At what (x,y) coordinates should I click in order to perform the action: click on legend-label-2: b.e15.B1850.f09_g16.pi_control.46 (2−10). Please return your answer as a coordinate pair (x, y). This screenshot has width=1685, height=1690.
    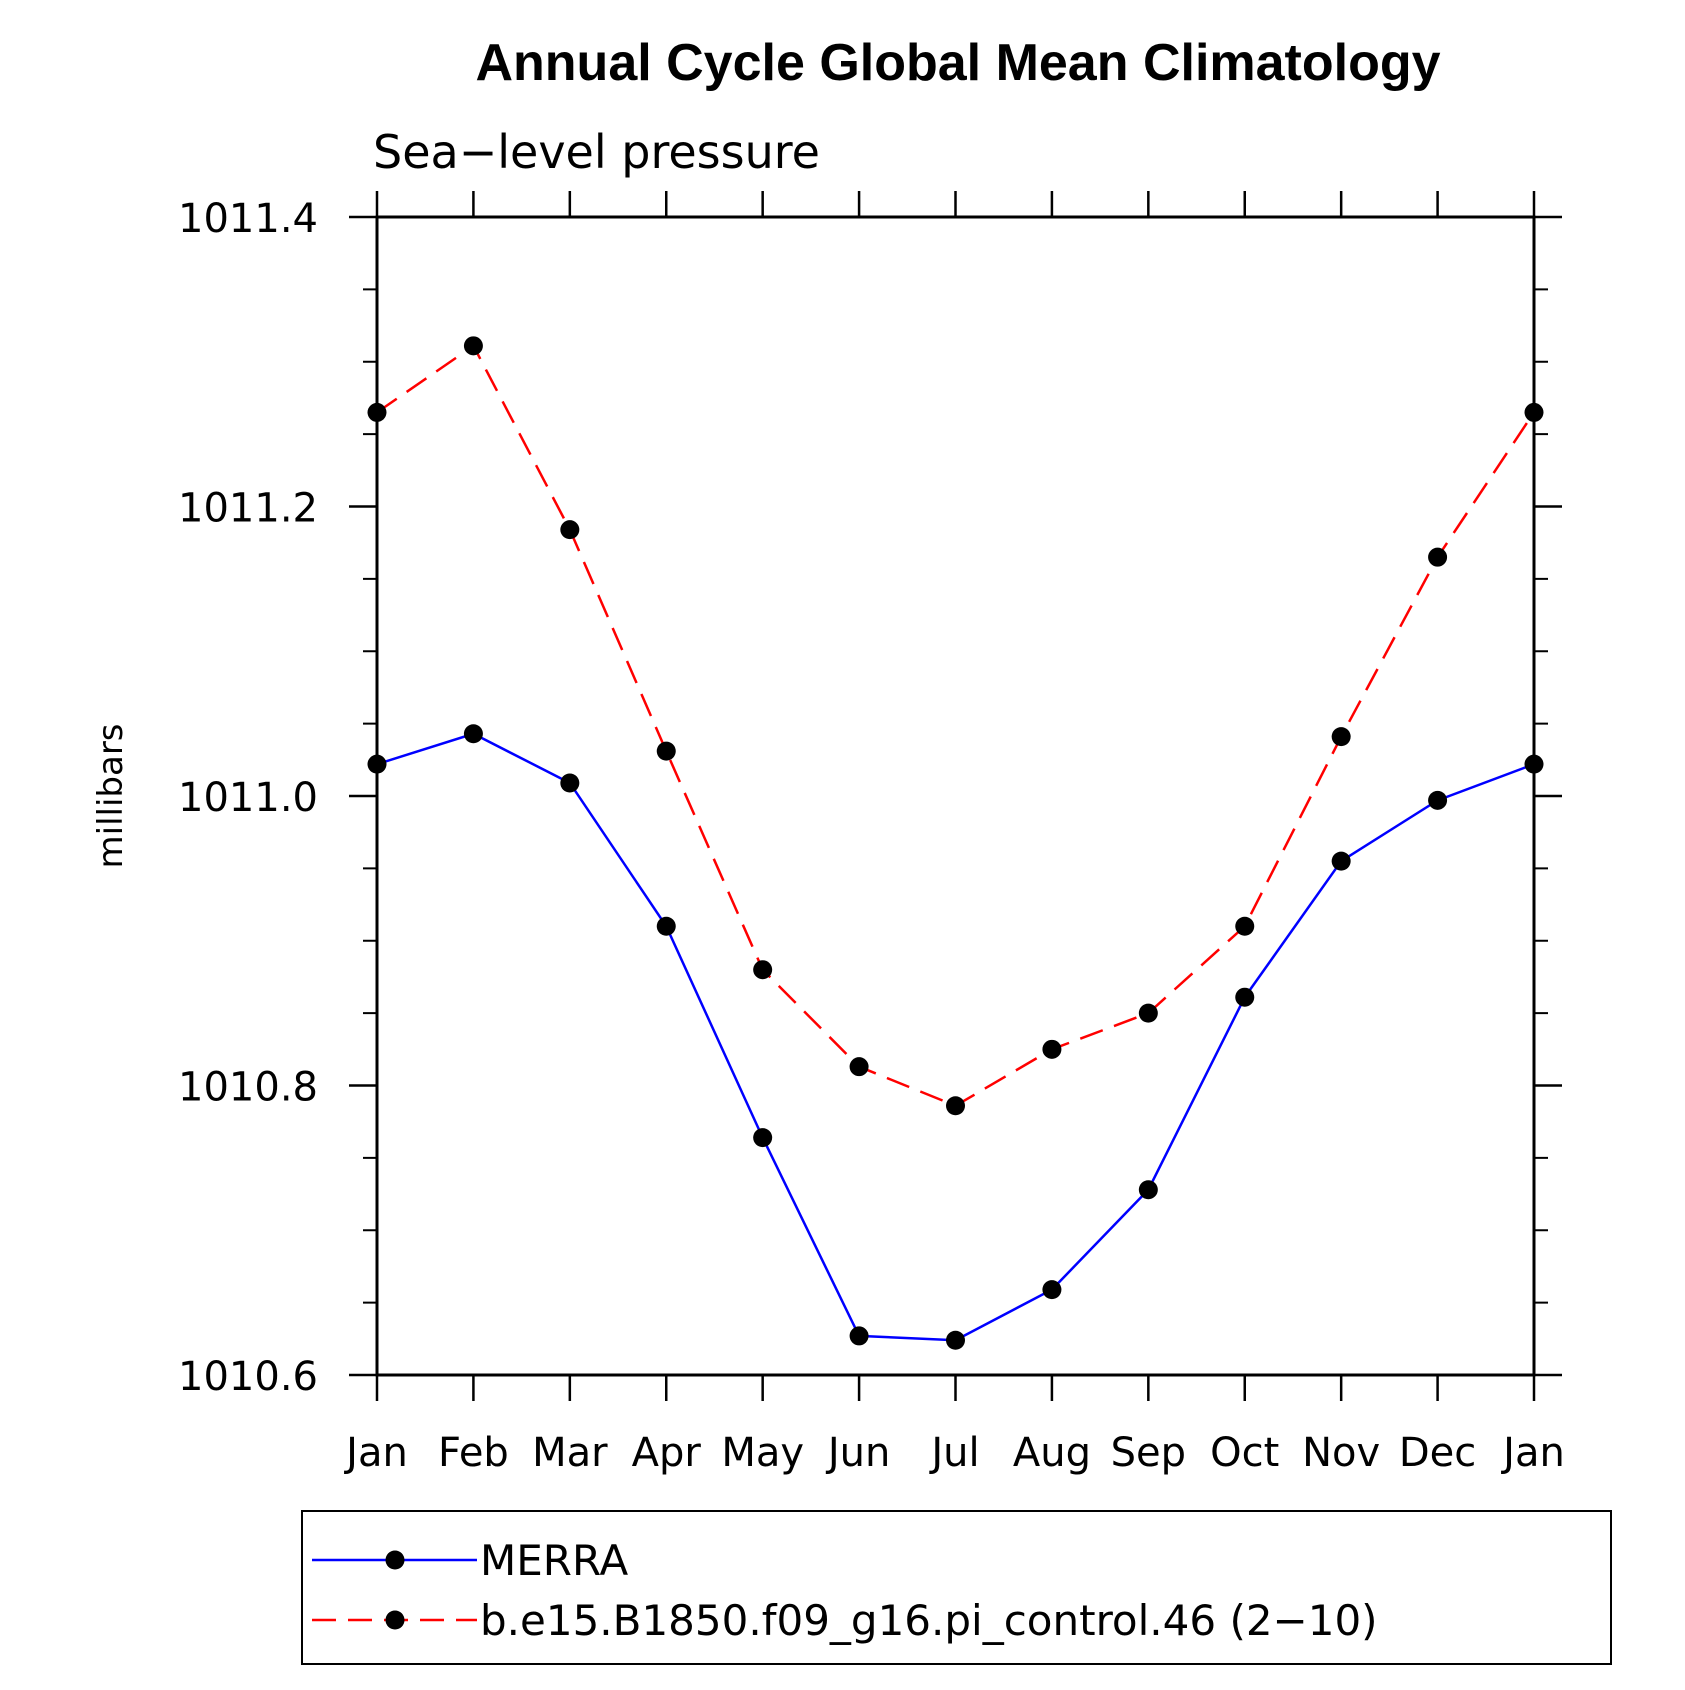
    Looking at the image, I should click on (929, 1620).